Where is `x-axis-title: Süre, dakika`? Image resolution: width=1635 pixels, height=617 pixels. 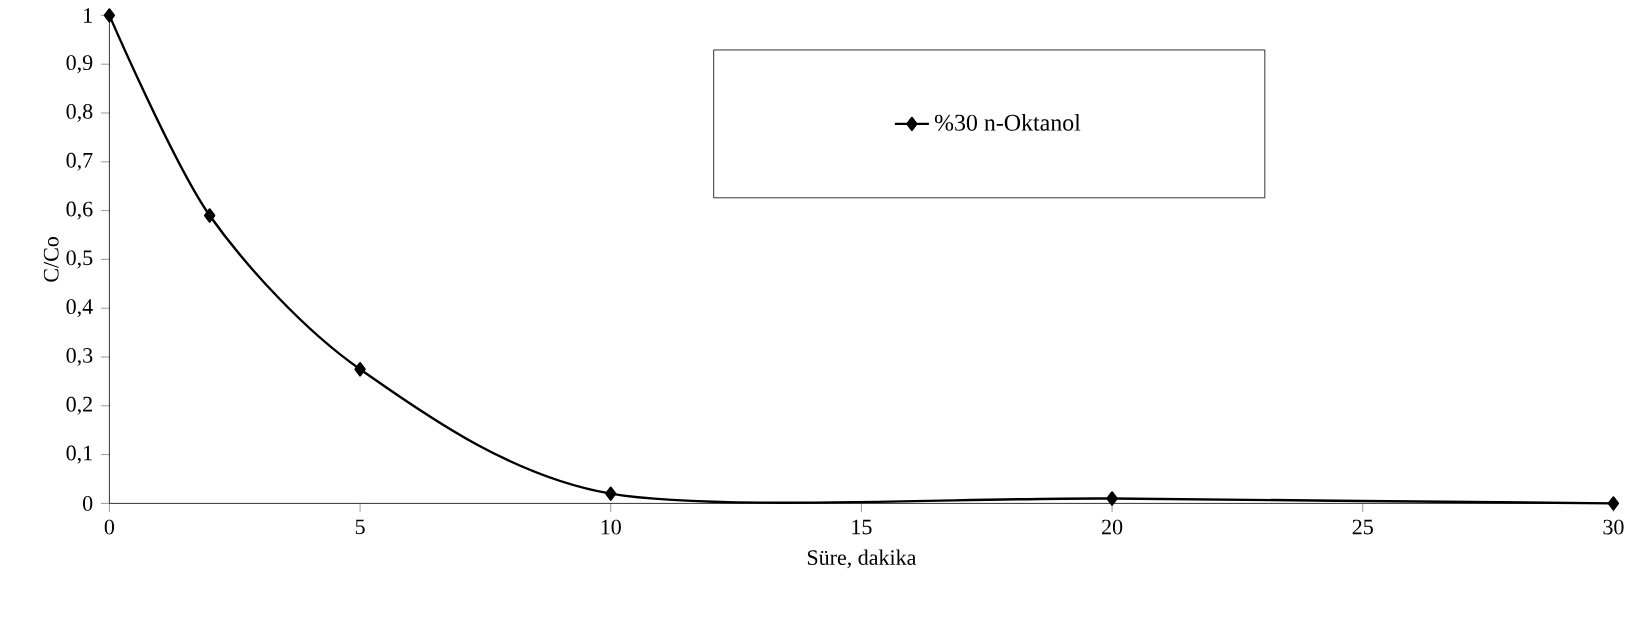 x-axis-title: Süre, dakika is located at coordinates (862, 559).